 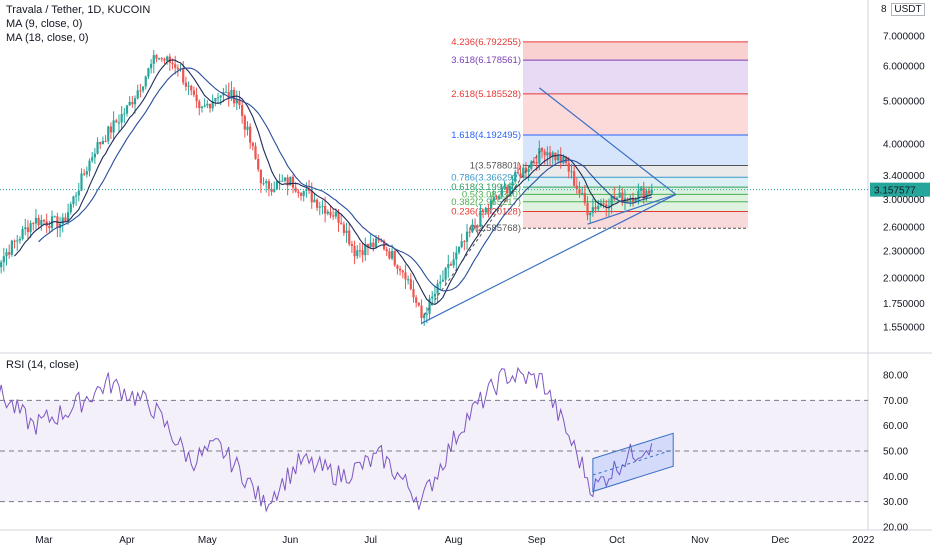 What do you see at coordinates (486, 60) in the screenshot?
I see `fib-level-label: 3.618(6.178561)` at bounding box center [486, 60].